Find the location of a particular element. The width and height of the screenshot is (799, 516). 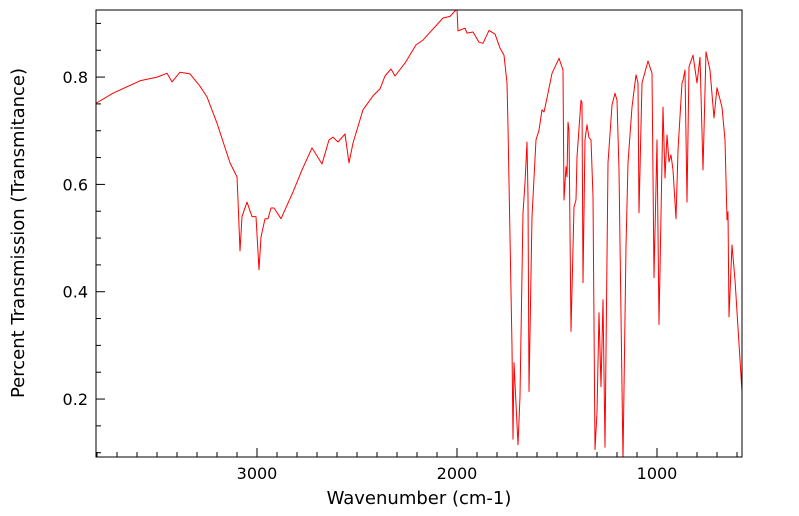

y-tick-label: 0.6 is located at coordinates (75, 184).